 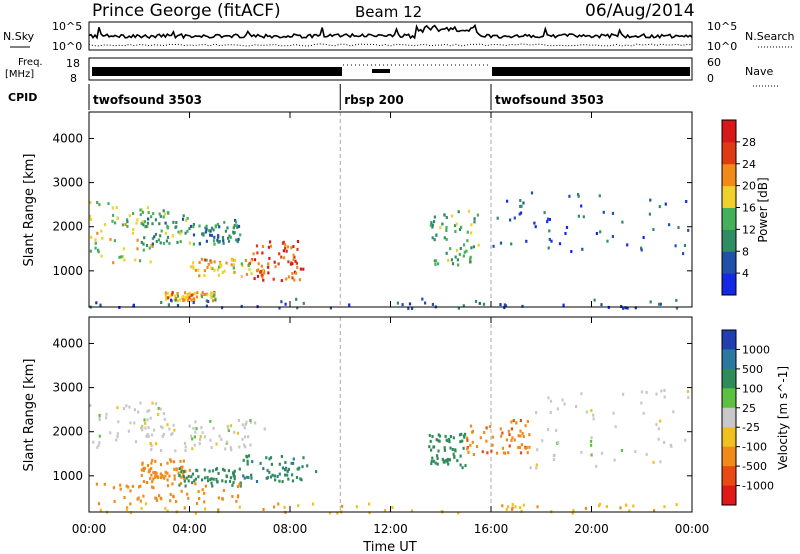 What do you see at coordinates (749, 142) in the screenshot?
I see `colorbar-tick-label: 28` at bounding box center [749, 142].